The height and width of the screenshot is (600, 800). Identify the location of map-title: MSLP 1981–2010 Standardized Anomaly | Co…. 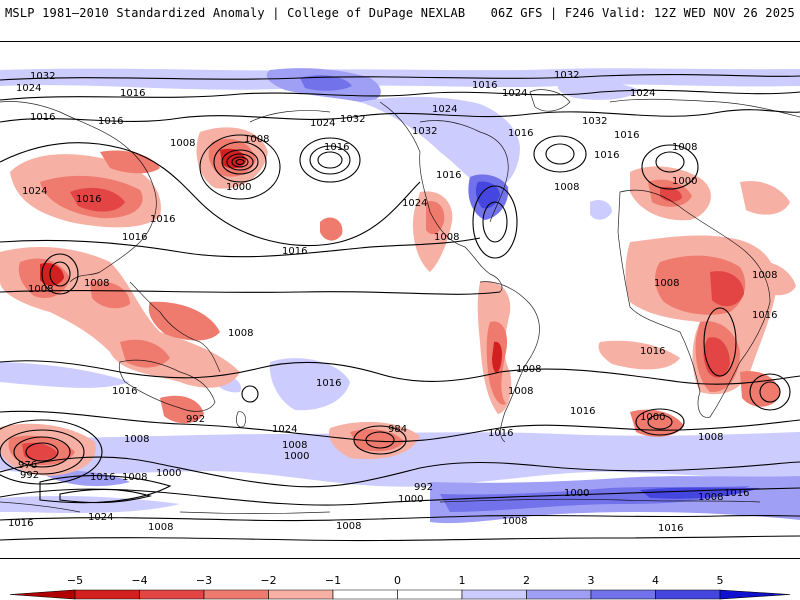
(235, 13).